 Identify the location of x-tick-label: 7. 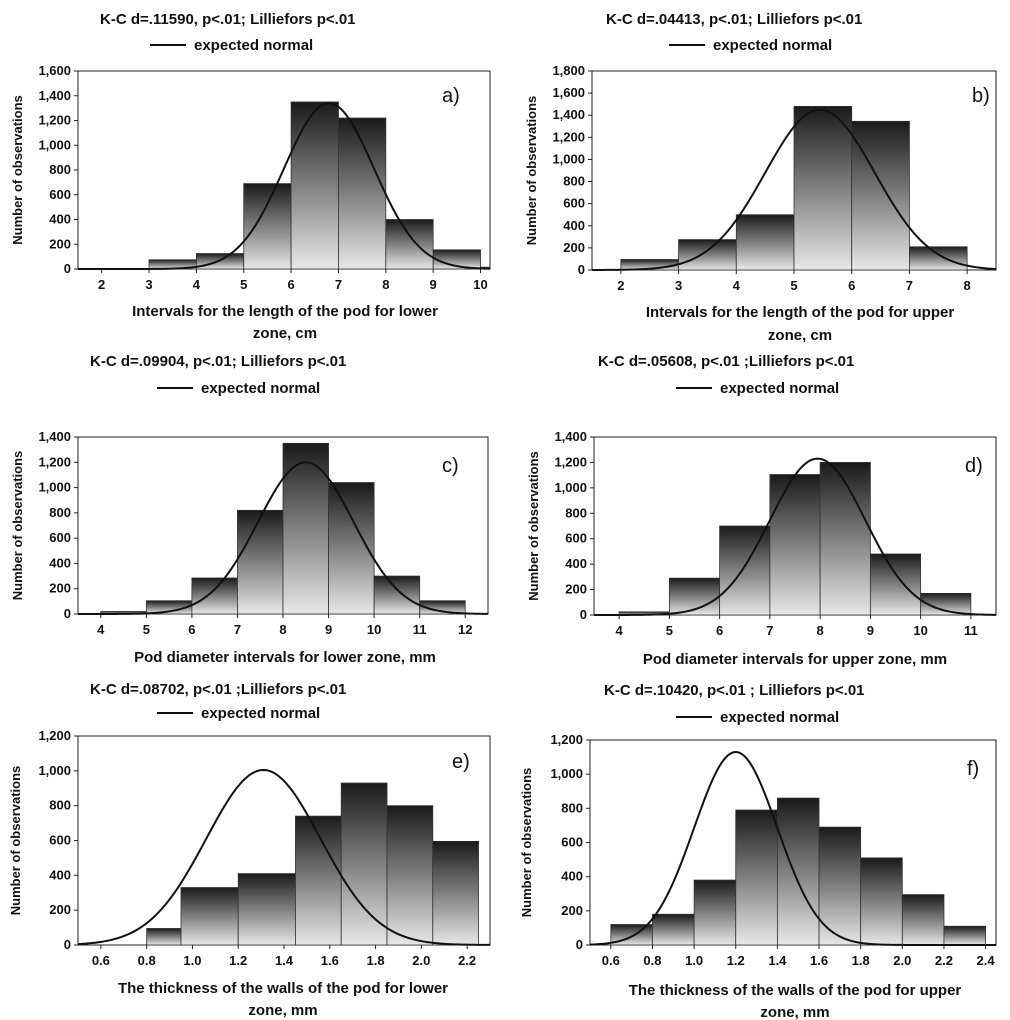
(237, 629).